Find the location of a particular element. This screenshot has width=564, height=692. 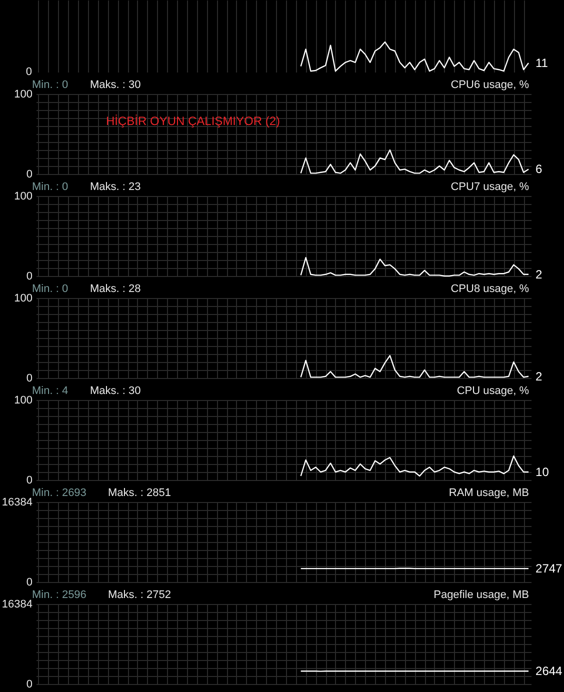

data-label: 10 is located at coordinates (543, 472).